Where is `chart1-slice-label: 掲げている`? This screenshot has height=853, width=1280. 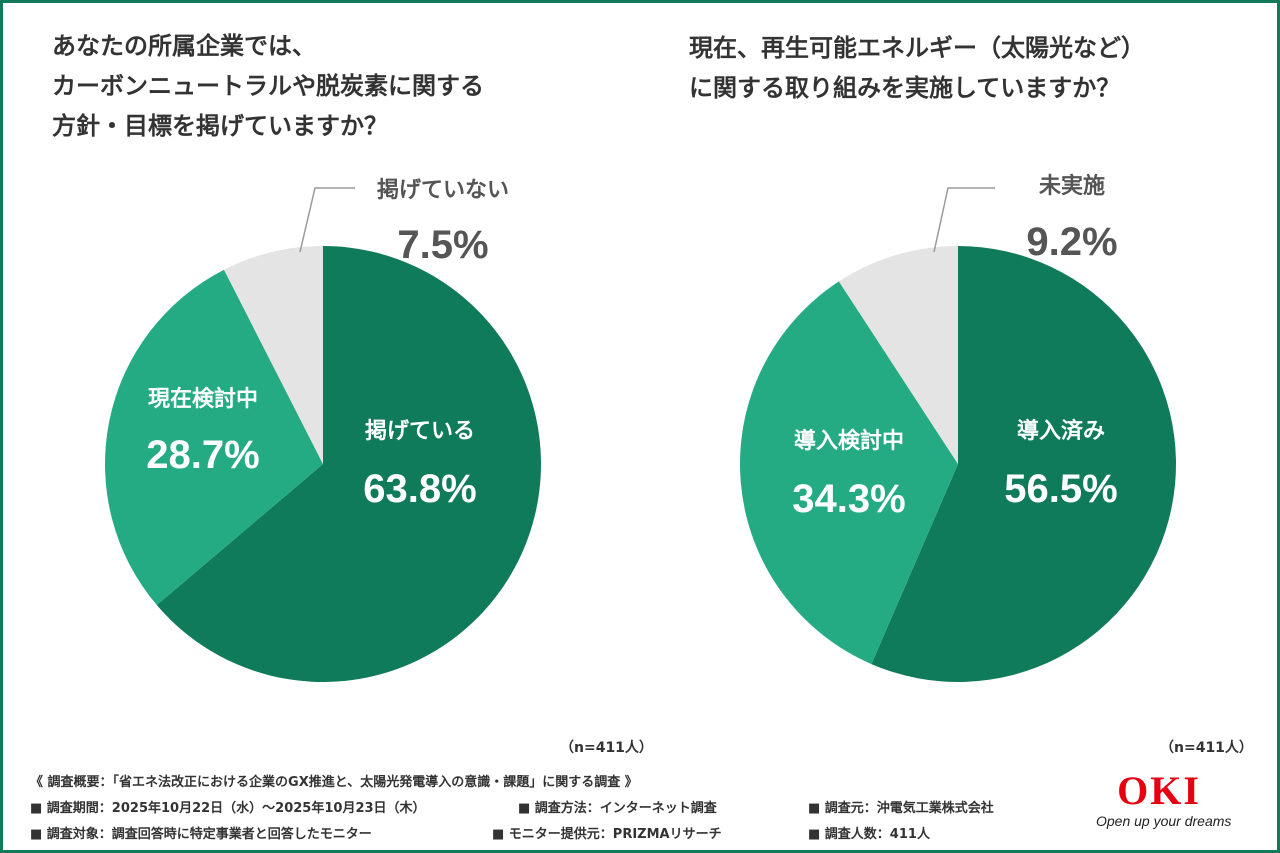 chart1-slice-label: 掲げている is located at coordinates (420, 431).